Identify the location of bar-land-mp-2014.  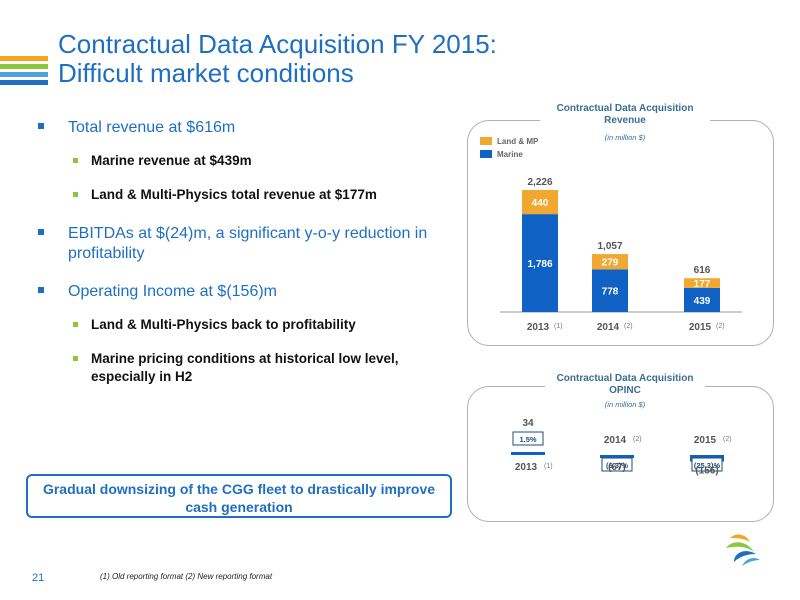
(610, 262).